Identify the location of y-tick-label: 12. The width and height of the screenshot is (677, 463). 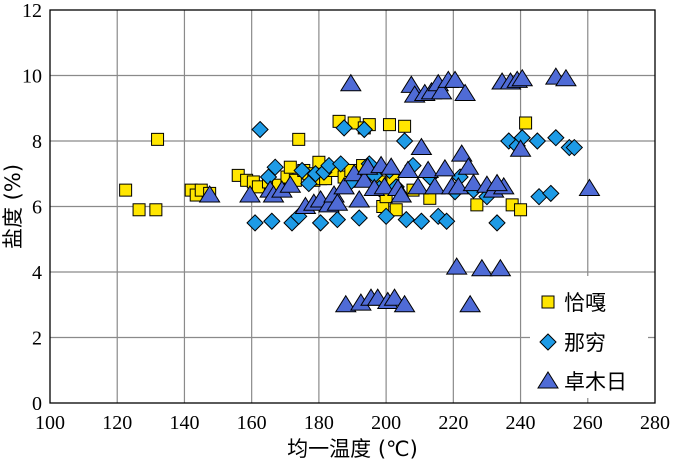
(32, 11).